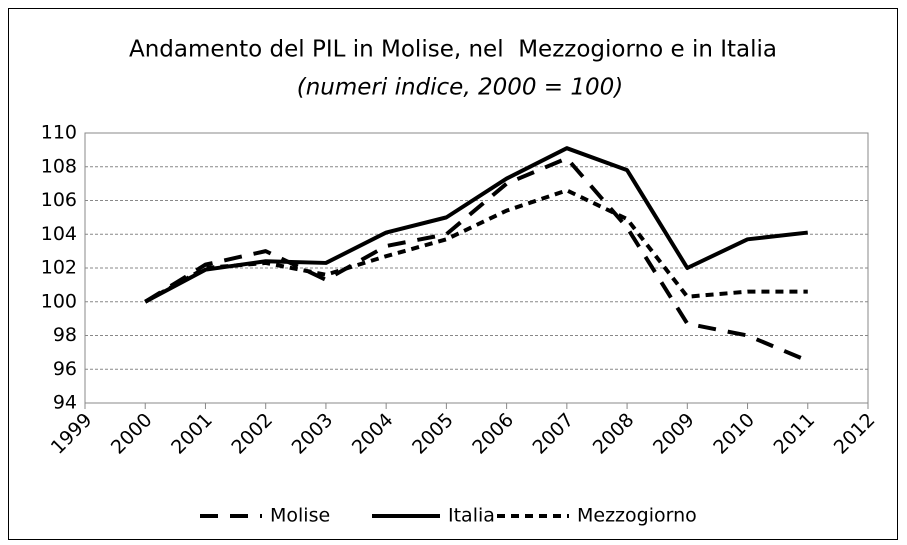  I want to click on y-tick-label: 108, so click(59, 166).